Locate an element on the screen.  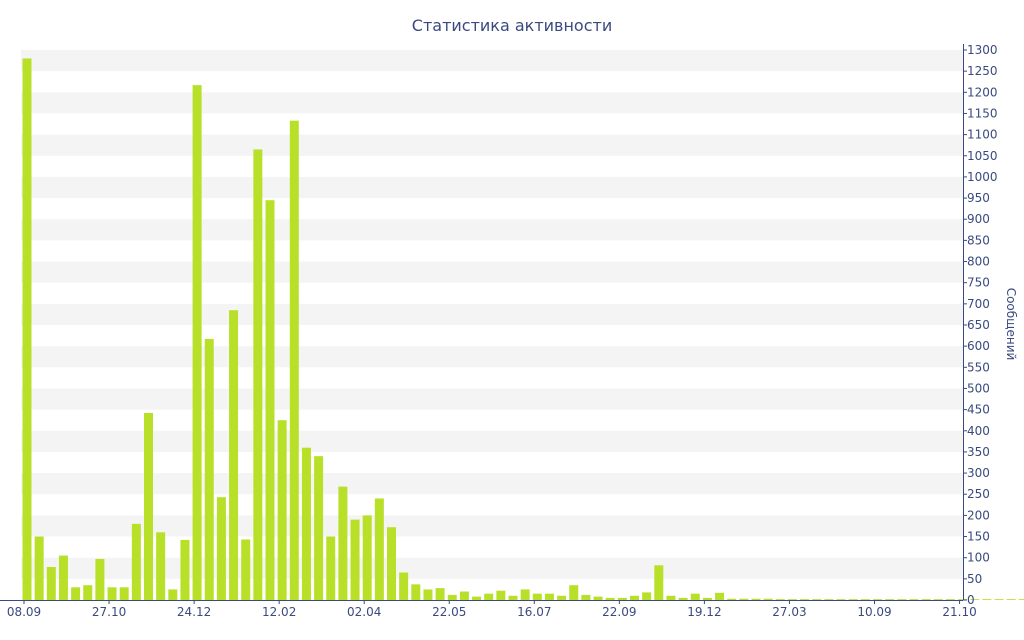
x-tick-label: 02.04 is located at coordinates (364, 612).